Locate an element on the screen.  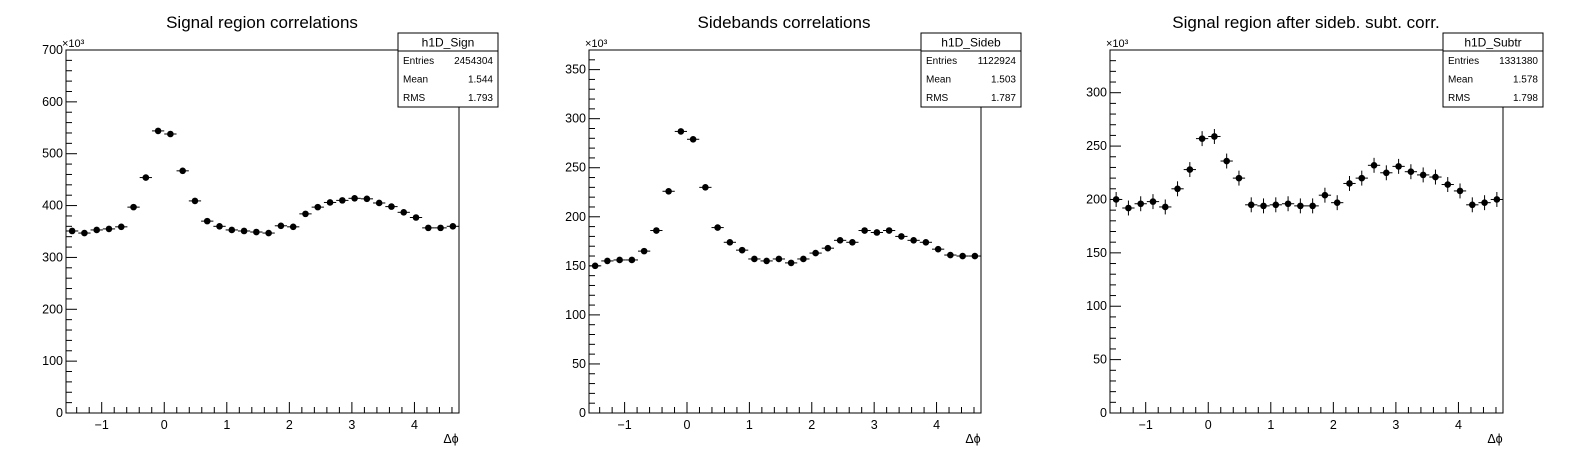
stats-box-name: h1D_Subtr is located at coordinates (1492, 43).